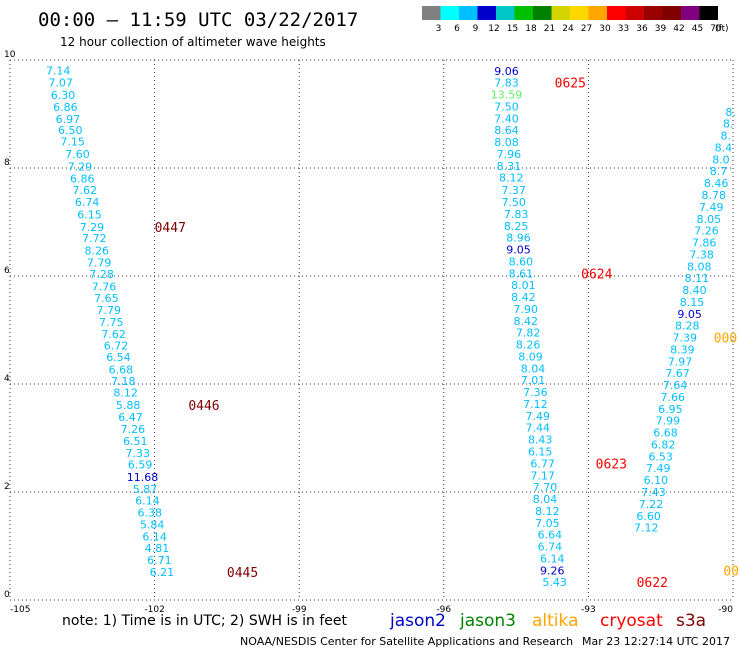 The width and height of the screenshot is (740, 650). I want to click on pass-time-label: 0622, so click(652, 583).